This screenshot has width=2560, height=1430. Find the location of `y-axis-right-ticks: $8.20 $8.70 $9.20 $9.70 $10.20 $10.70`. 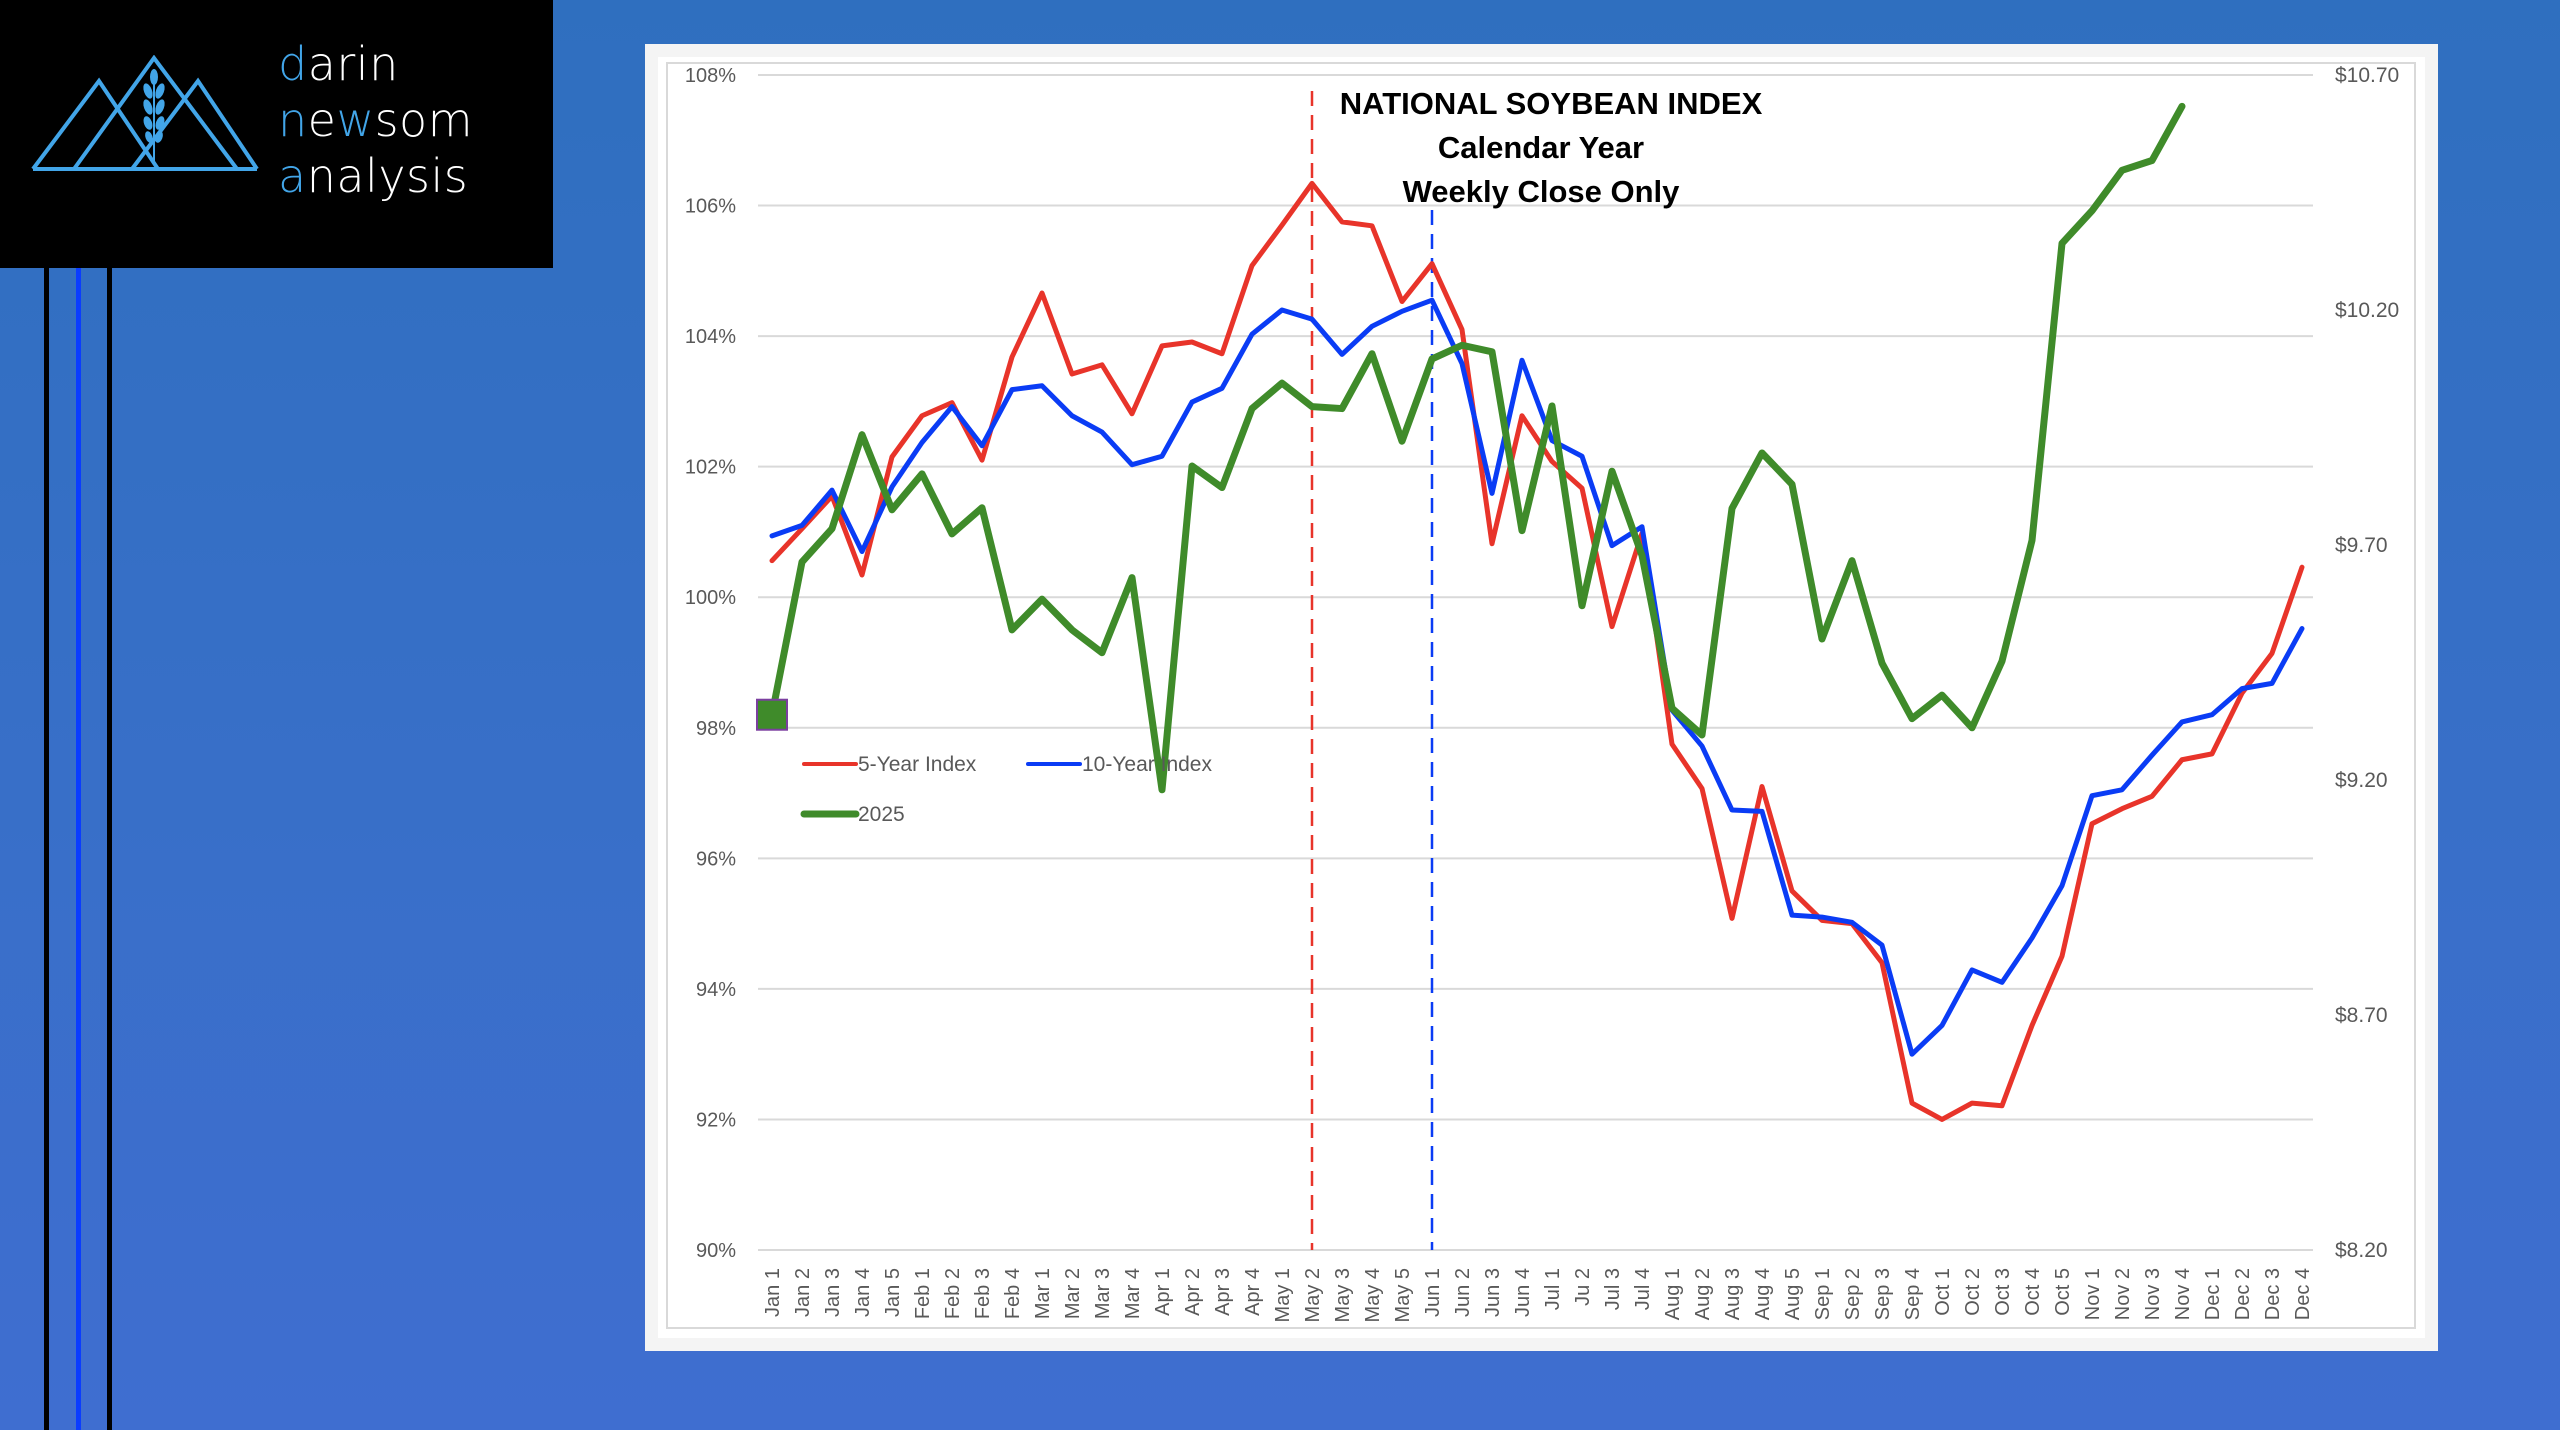

y-axis-right-ticks: $8.20 $8.70 $9.20 $9.70 $10.20 $10.70 is located at coordinates (2367, 663).